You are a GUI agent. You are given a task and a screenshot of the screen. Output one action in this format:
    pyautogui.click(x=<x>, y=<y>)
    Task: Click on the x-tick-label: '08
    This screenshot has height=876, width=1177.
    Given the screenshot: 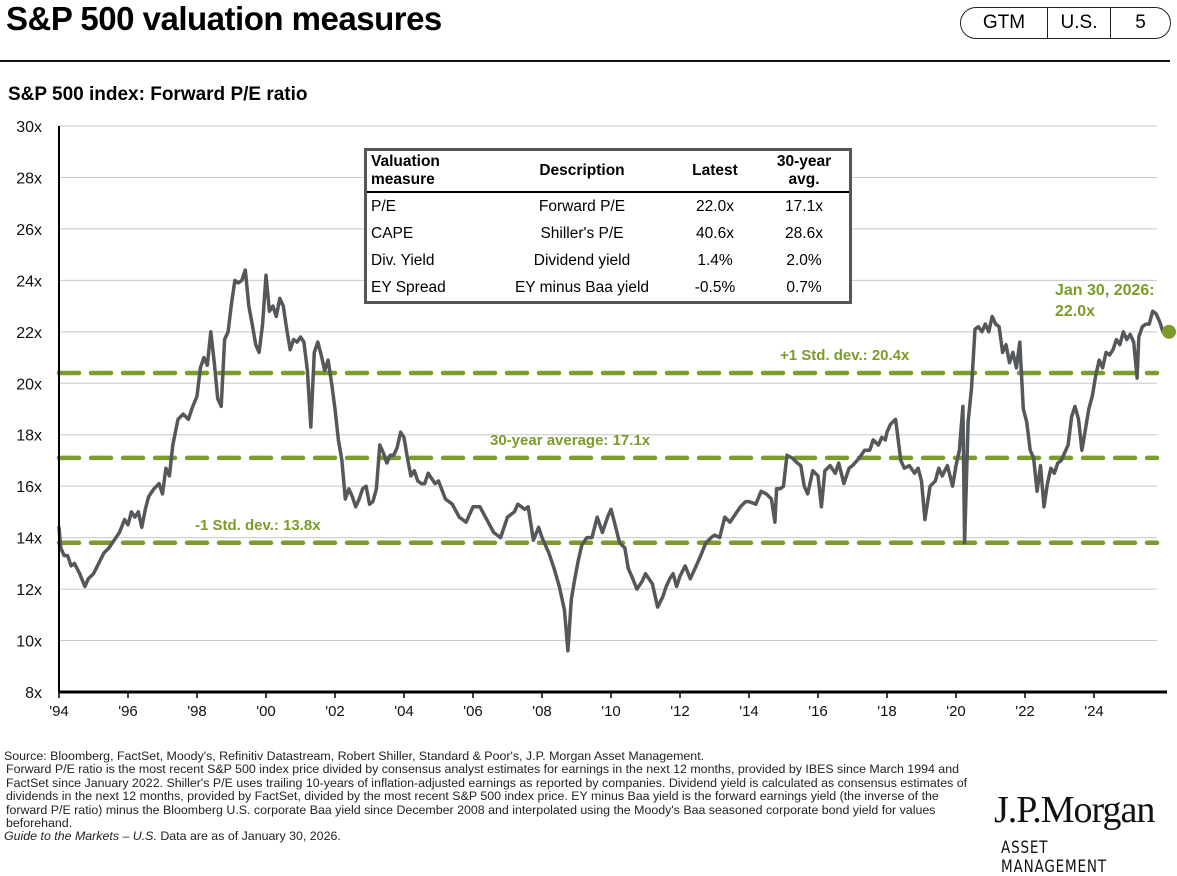 What is the action you would take?
    pyautogui.click(x=542, y=711)
    